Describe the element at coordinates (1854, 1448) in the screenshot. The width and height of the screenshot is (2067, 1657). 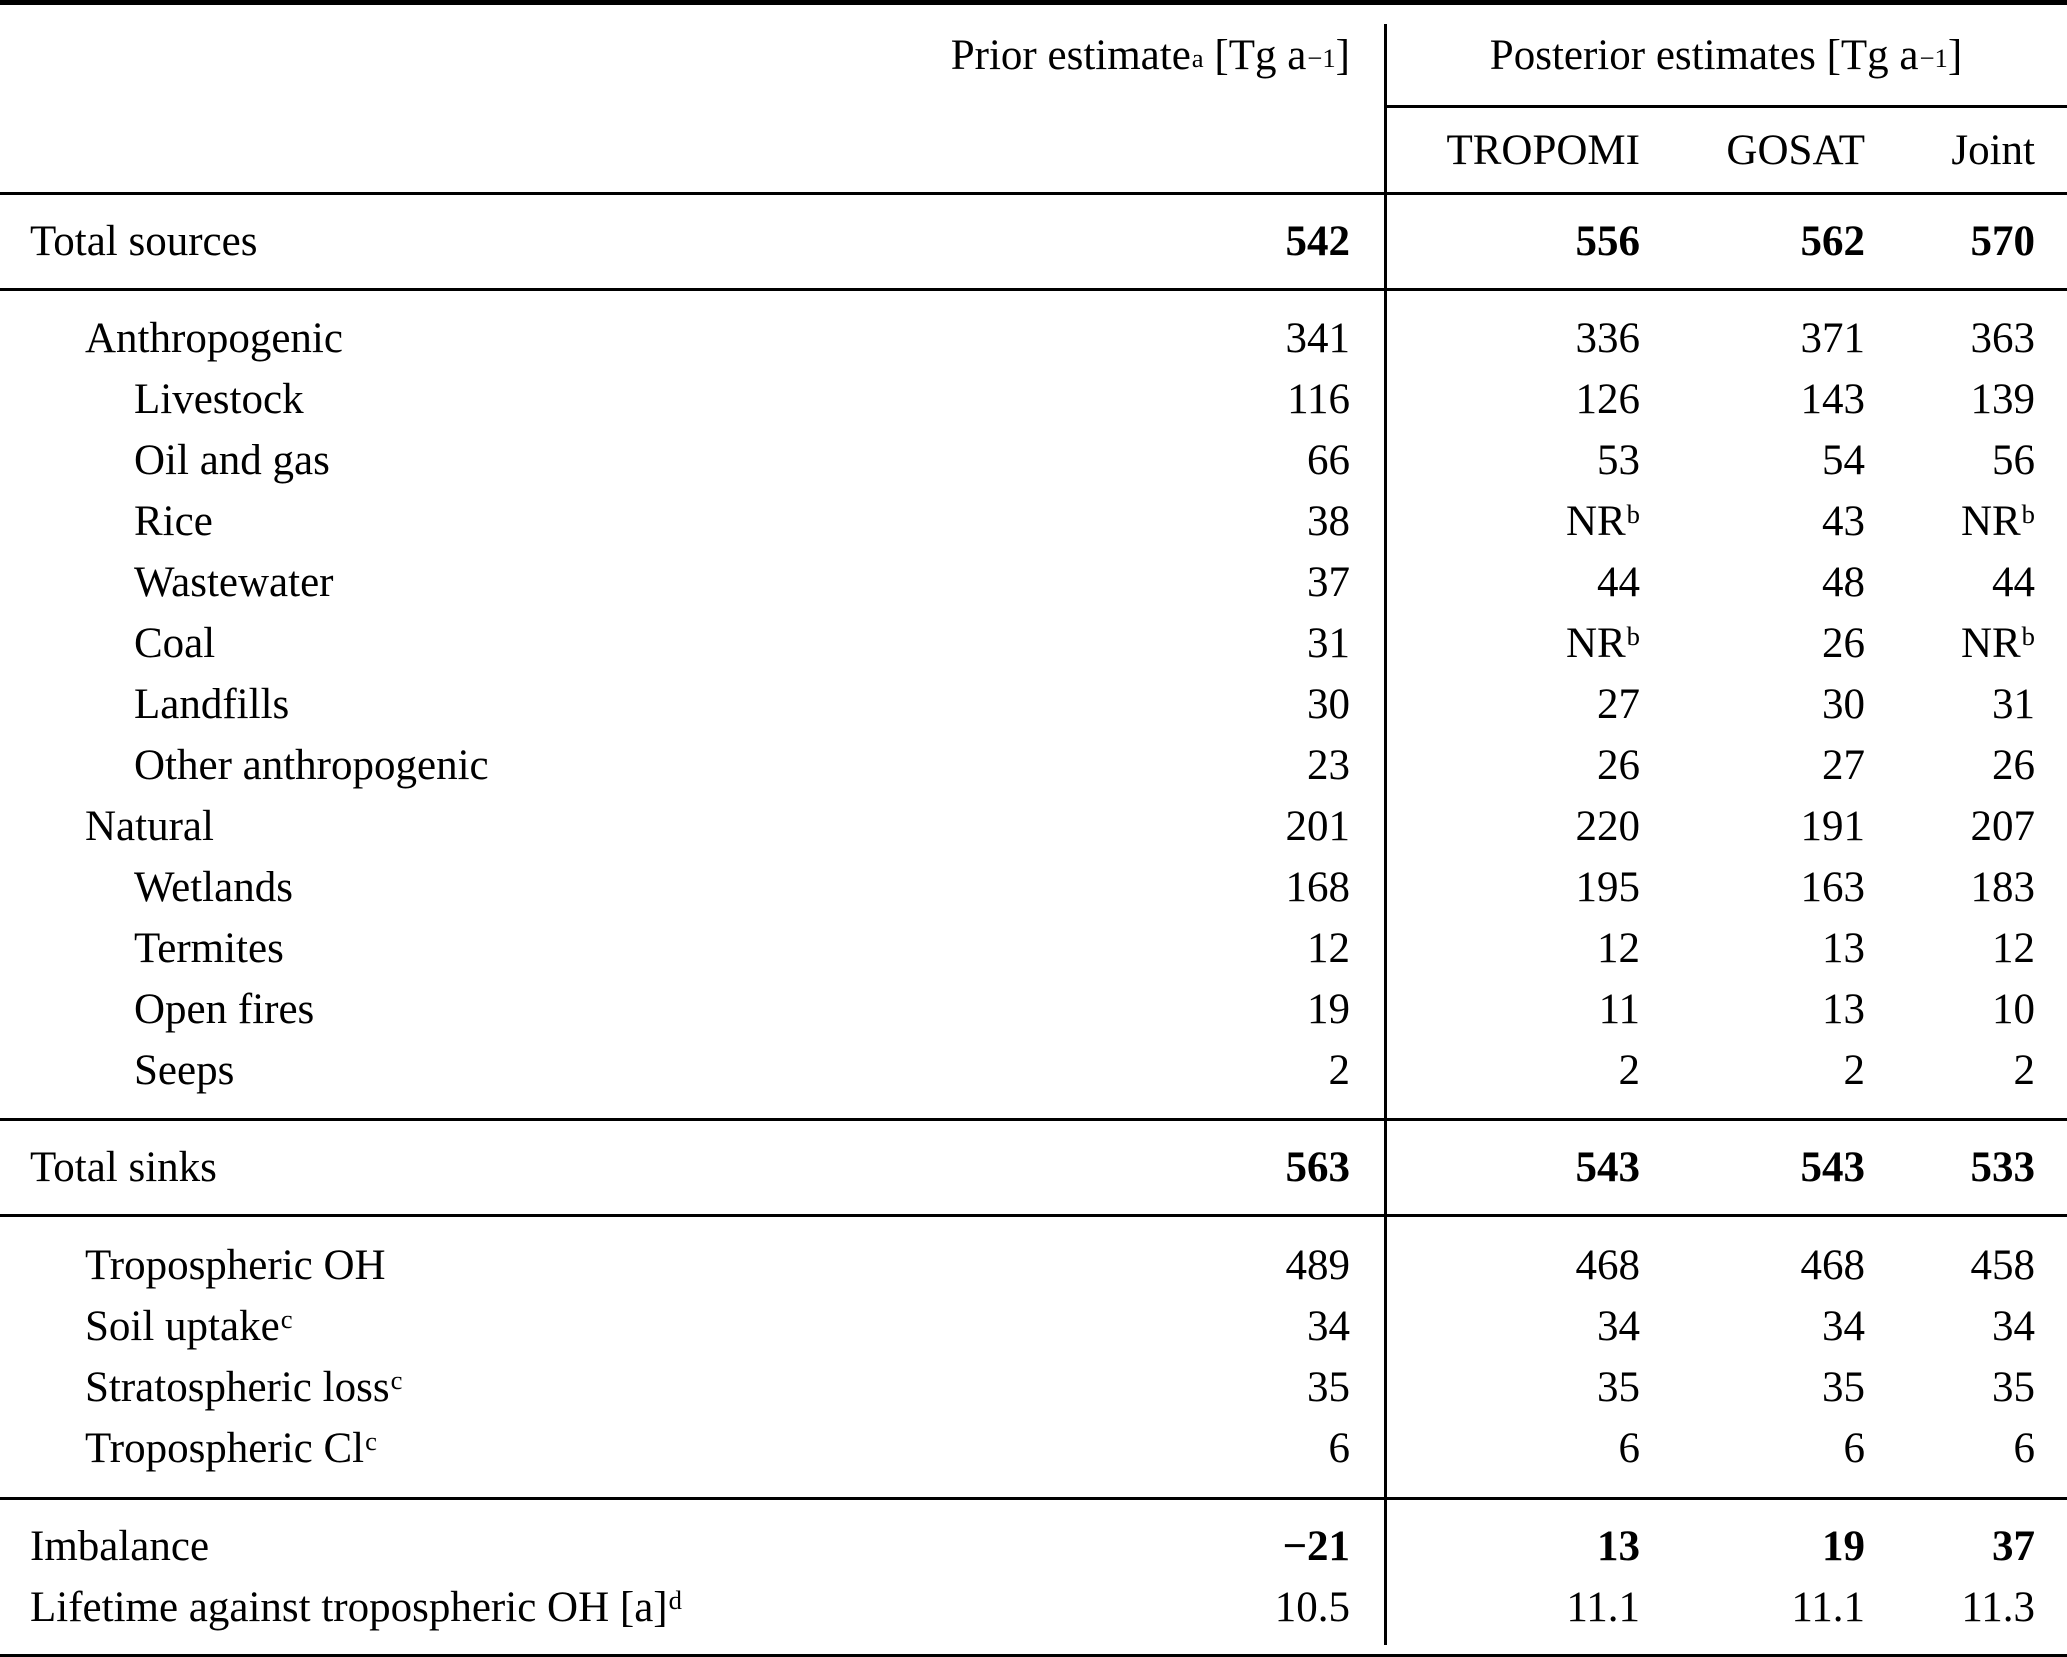
I see `cell-gosat: 6` at that location.